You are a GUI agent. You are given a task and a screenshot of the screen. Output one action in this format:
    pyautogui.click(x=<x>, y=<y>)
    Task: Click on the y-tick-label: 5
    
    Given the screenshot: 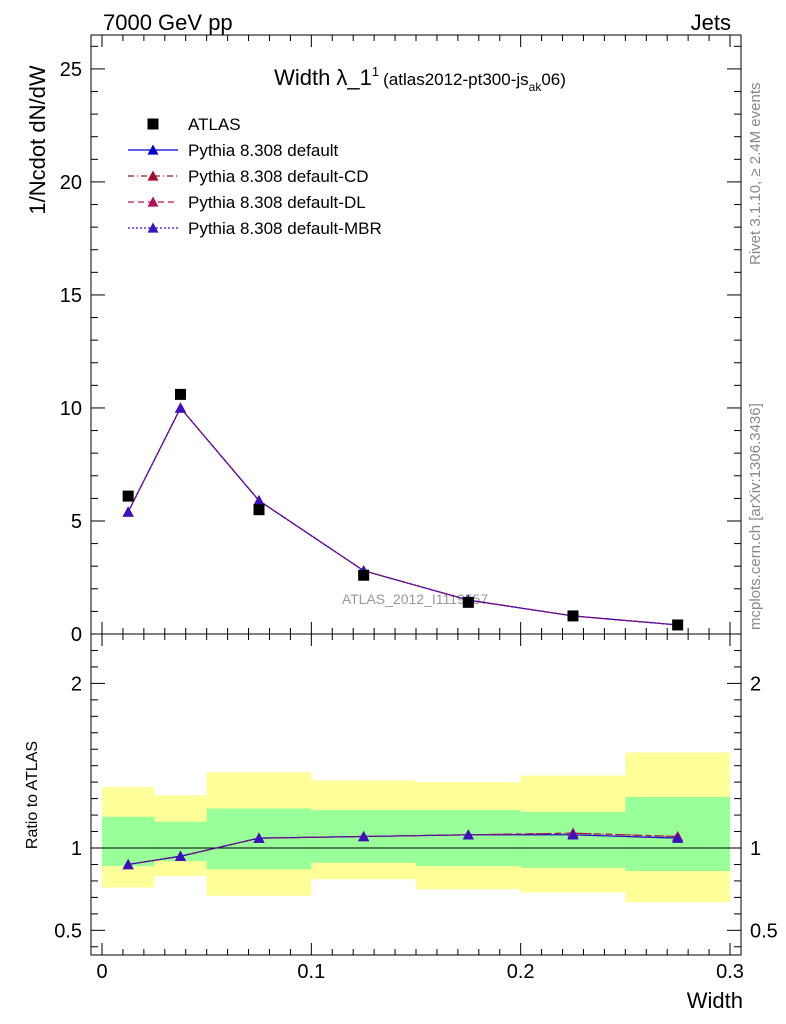 What is the action you would take?
    pyautogui.click(x=76, y=522)
    